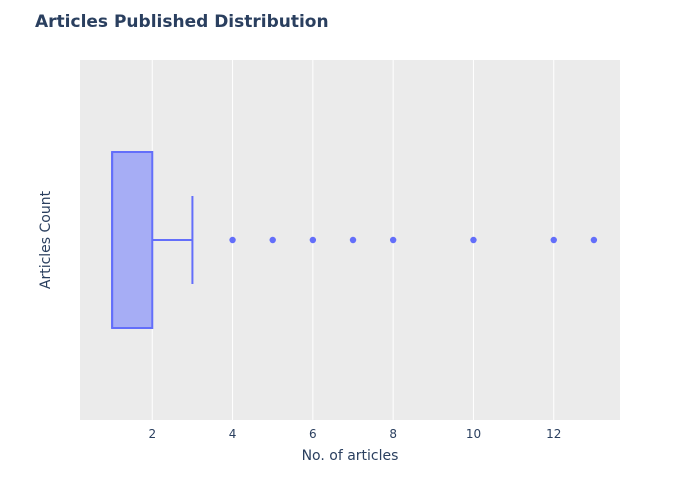  I want to click on x-tick-label-4: 4, so click(233, 434).